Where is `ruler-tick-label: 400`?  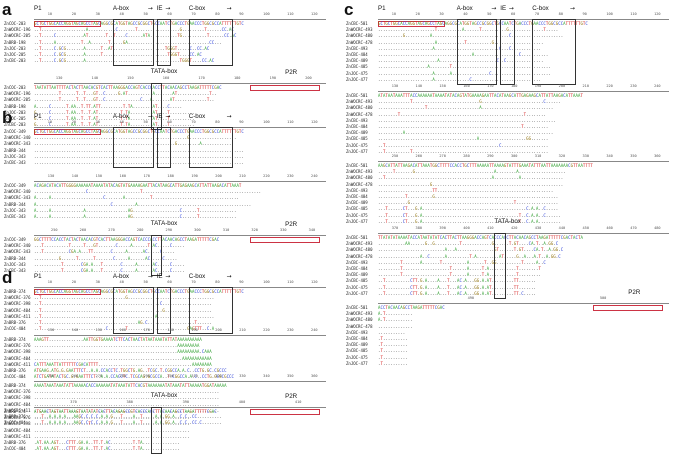
ruler-tick-label: 400 is located at coordinates (466, 228).